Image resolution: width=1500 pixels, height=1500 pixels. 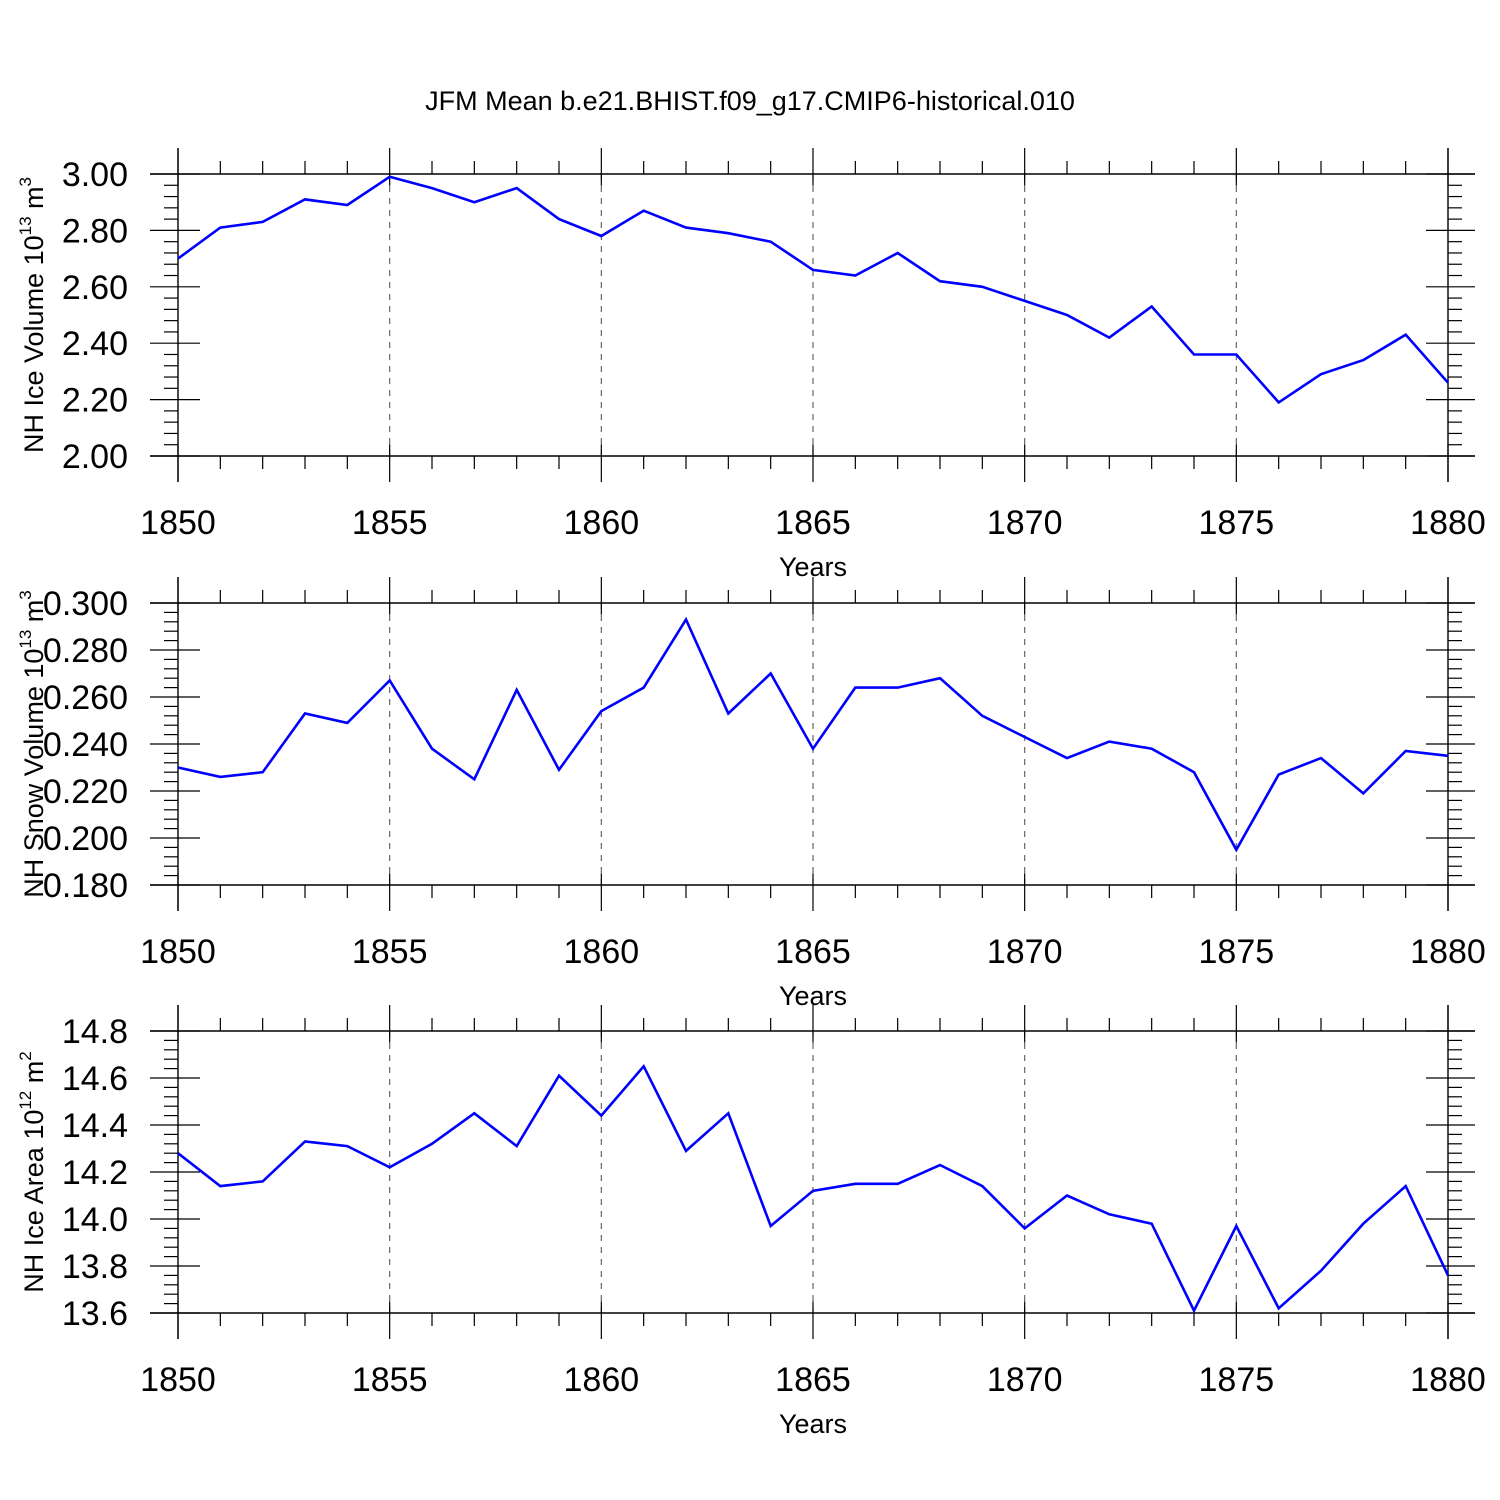 What do you see at coordinates (85, 792) in the screenshot?
I see `y-tick-label: 0.220` at bounding box center [85, 792].